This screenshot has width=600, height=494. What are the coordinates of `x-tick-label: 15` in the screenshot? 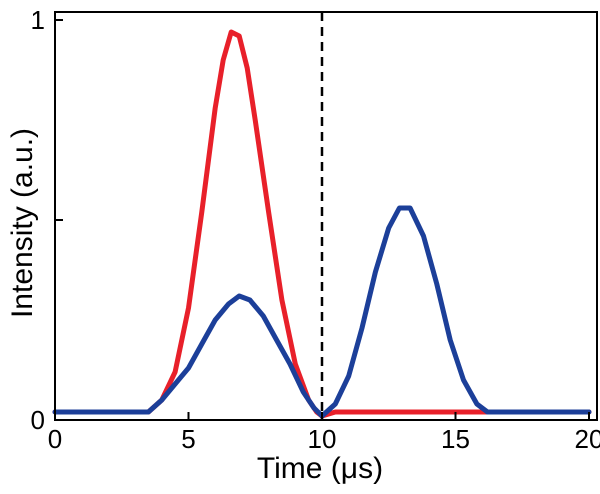 It's located at (455, 439).